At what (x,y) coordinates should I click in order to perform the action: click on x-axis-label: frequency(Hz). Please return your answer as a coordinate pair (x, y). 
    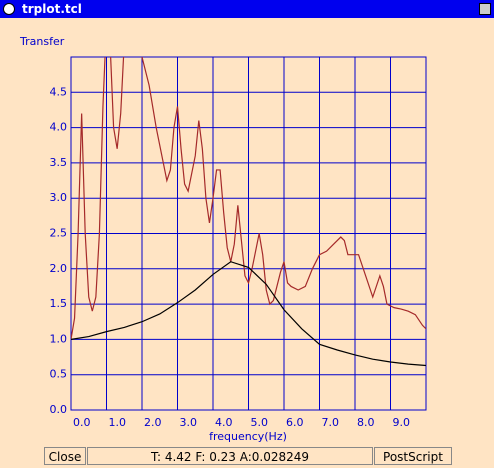
    Looking at the image, I should click on (248, 436).